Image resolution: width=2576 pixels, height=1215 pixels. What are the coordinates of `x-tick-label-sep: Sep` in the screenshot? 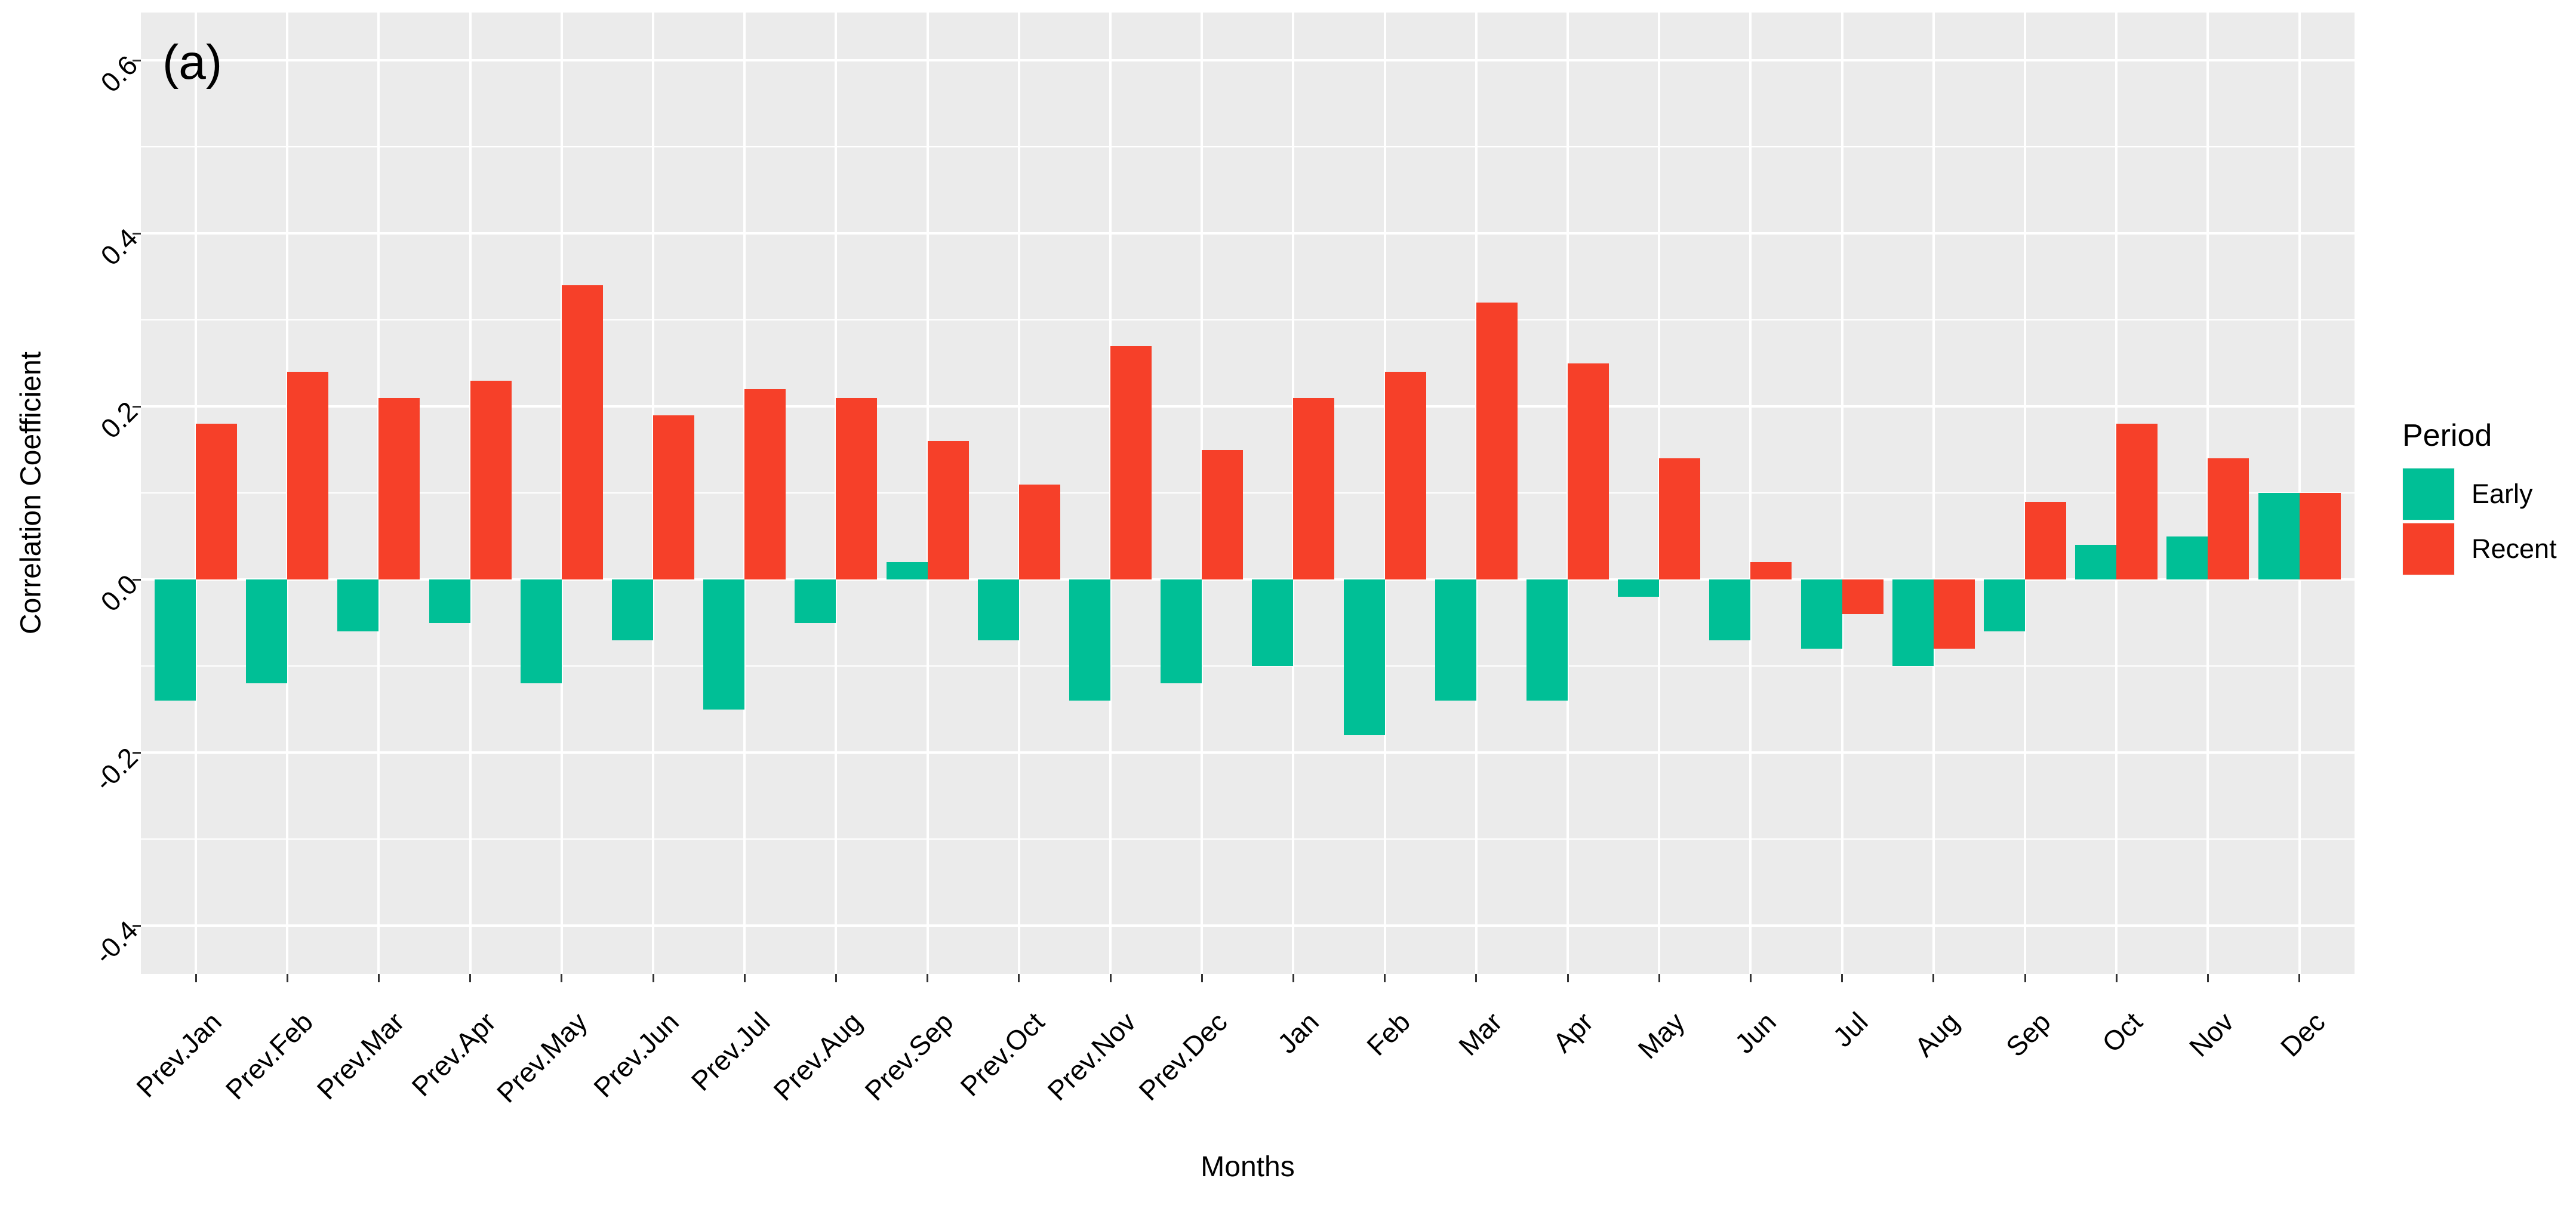 It's located at (2028, 1034).